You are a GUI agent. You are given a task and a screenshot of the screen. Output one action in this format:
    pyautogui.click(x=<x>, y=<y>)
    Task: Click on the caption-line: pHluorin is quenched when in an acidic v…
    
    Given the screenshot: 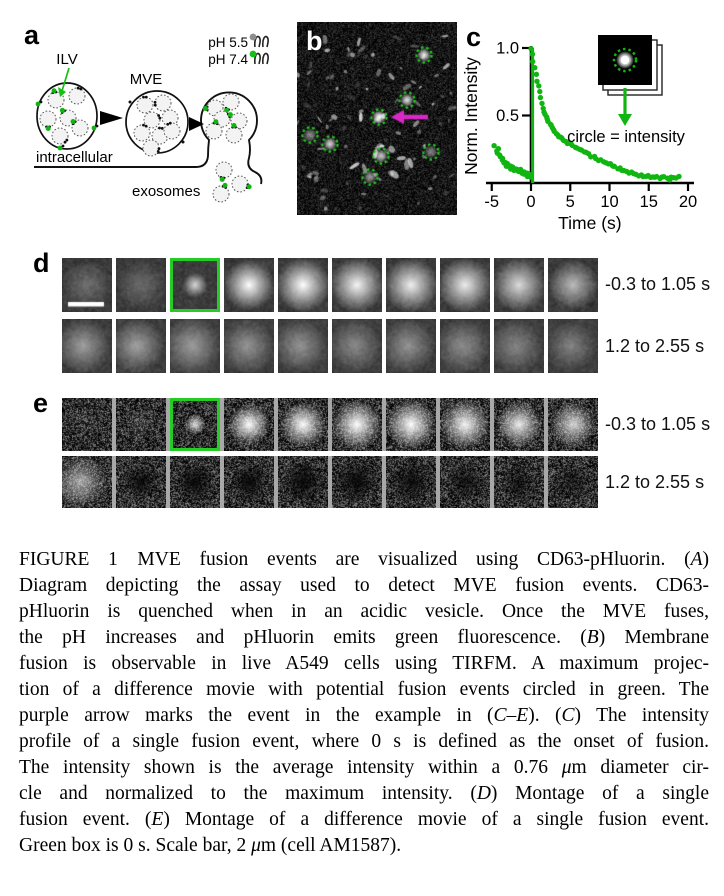 What is the action you would take?
    pyautogui.click(x=364, y=611)
    